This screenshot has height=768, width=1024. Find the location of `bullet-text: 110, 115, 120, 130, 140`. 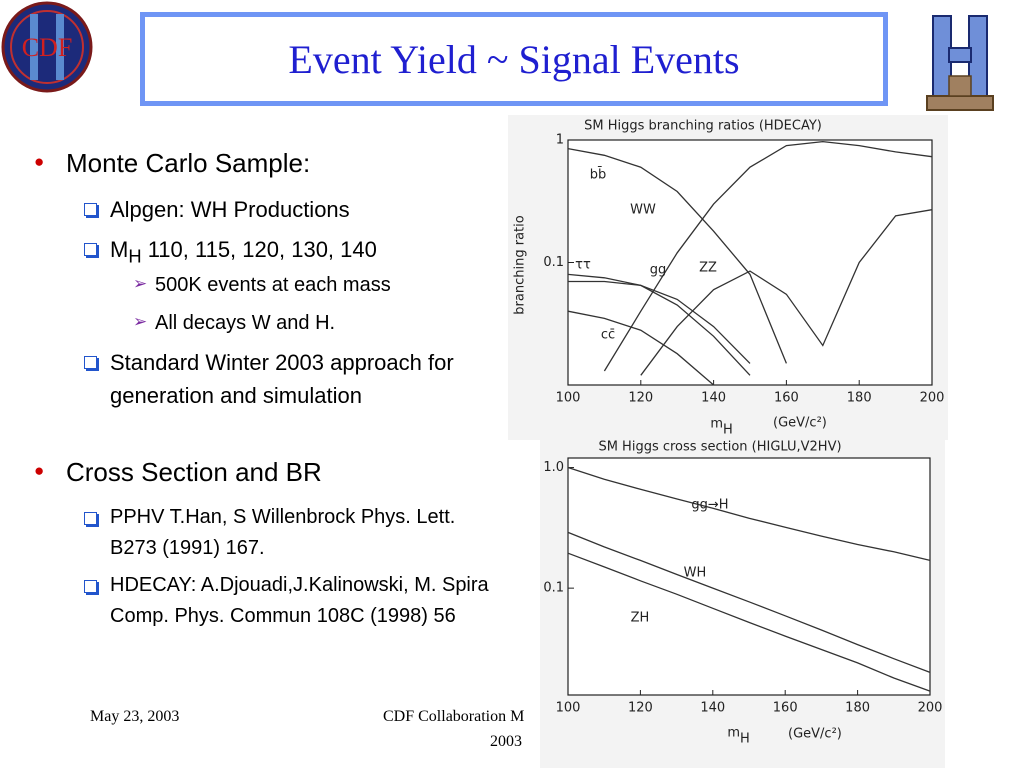

bullet-text: 110, 115, 120, 130, 140 is located at coordinates (259, 249).